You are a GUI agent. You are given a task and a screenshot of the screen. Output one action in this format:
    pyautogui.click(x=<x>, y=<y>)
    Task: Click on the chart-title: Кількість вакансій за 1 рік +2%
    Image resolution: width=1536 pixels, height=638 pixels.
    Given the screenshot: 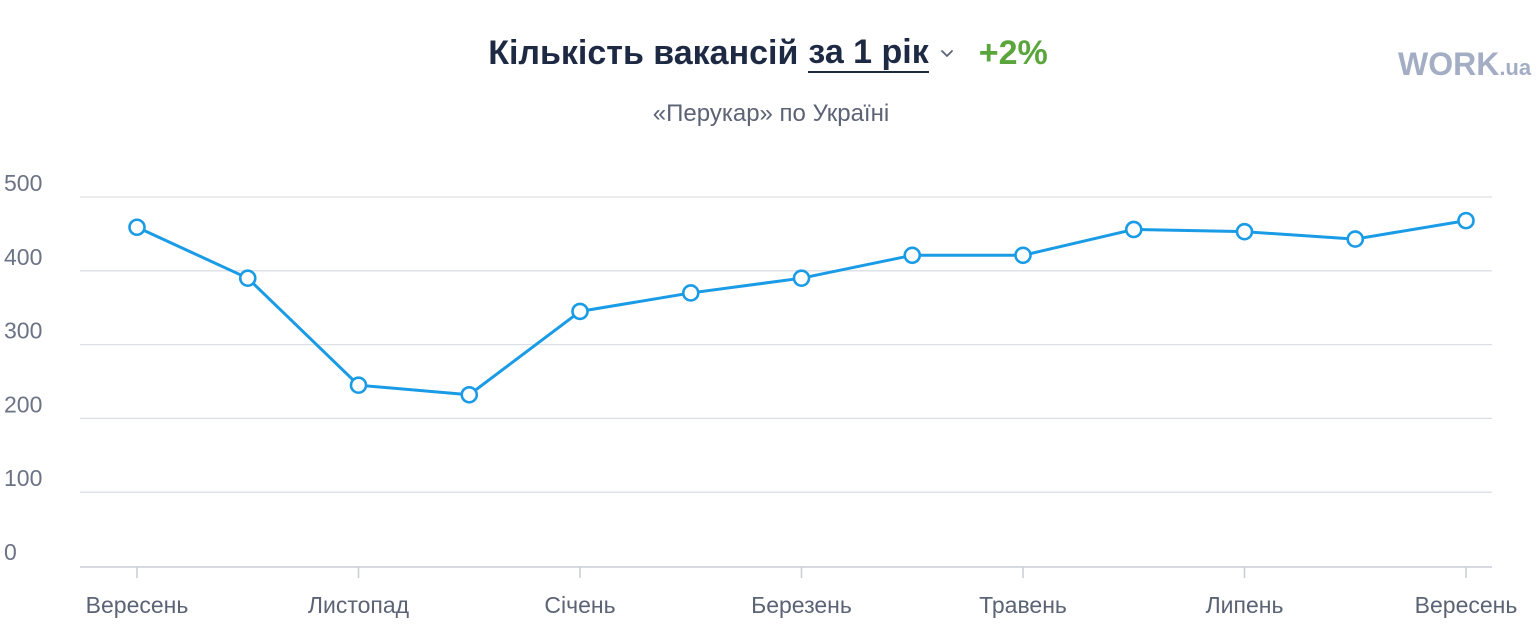 What is the action you would take?
    pyautogui.click(x=768, y=53)
    